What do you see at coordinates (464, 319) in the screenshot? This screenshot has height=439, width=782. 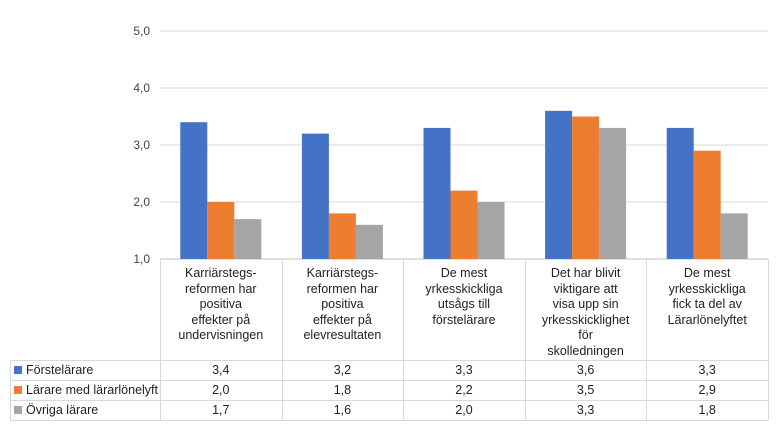 I see `category-label-line: förstelärare` at bounding box center [464, 319].